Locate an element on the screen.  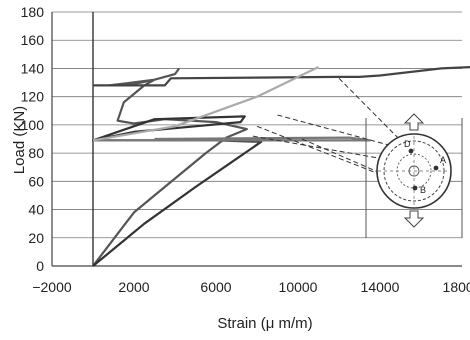
y-tick-label-4: 80 is located at coordinates (36, 153).